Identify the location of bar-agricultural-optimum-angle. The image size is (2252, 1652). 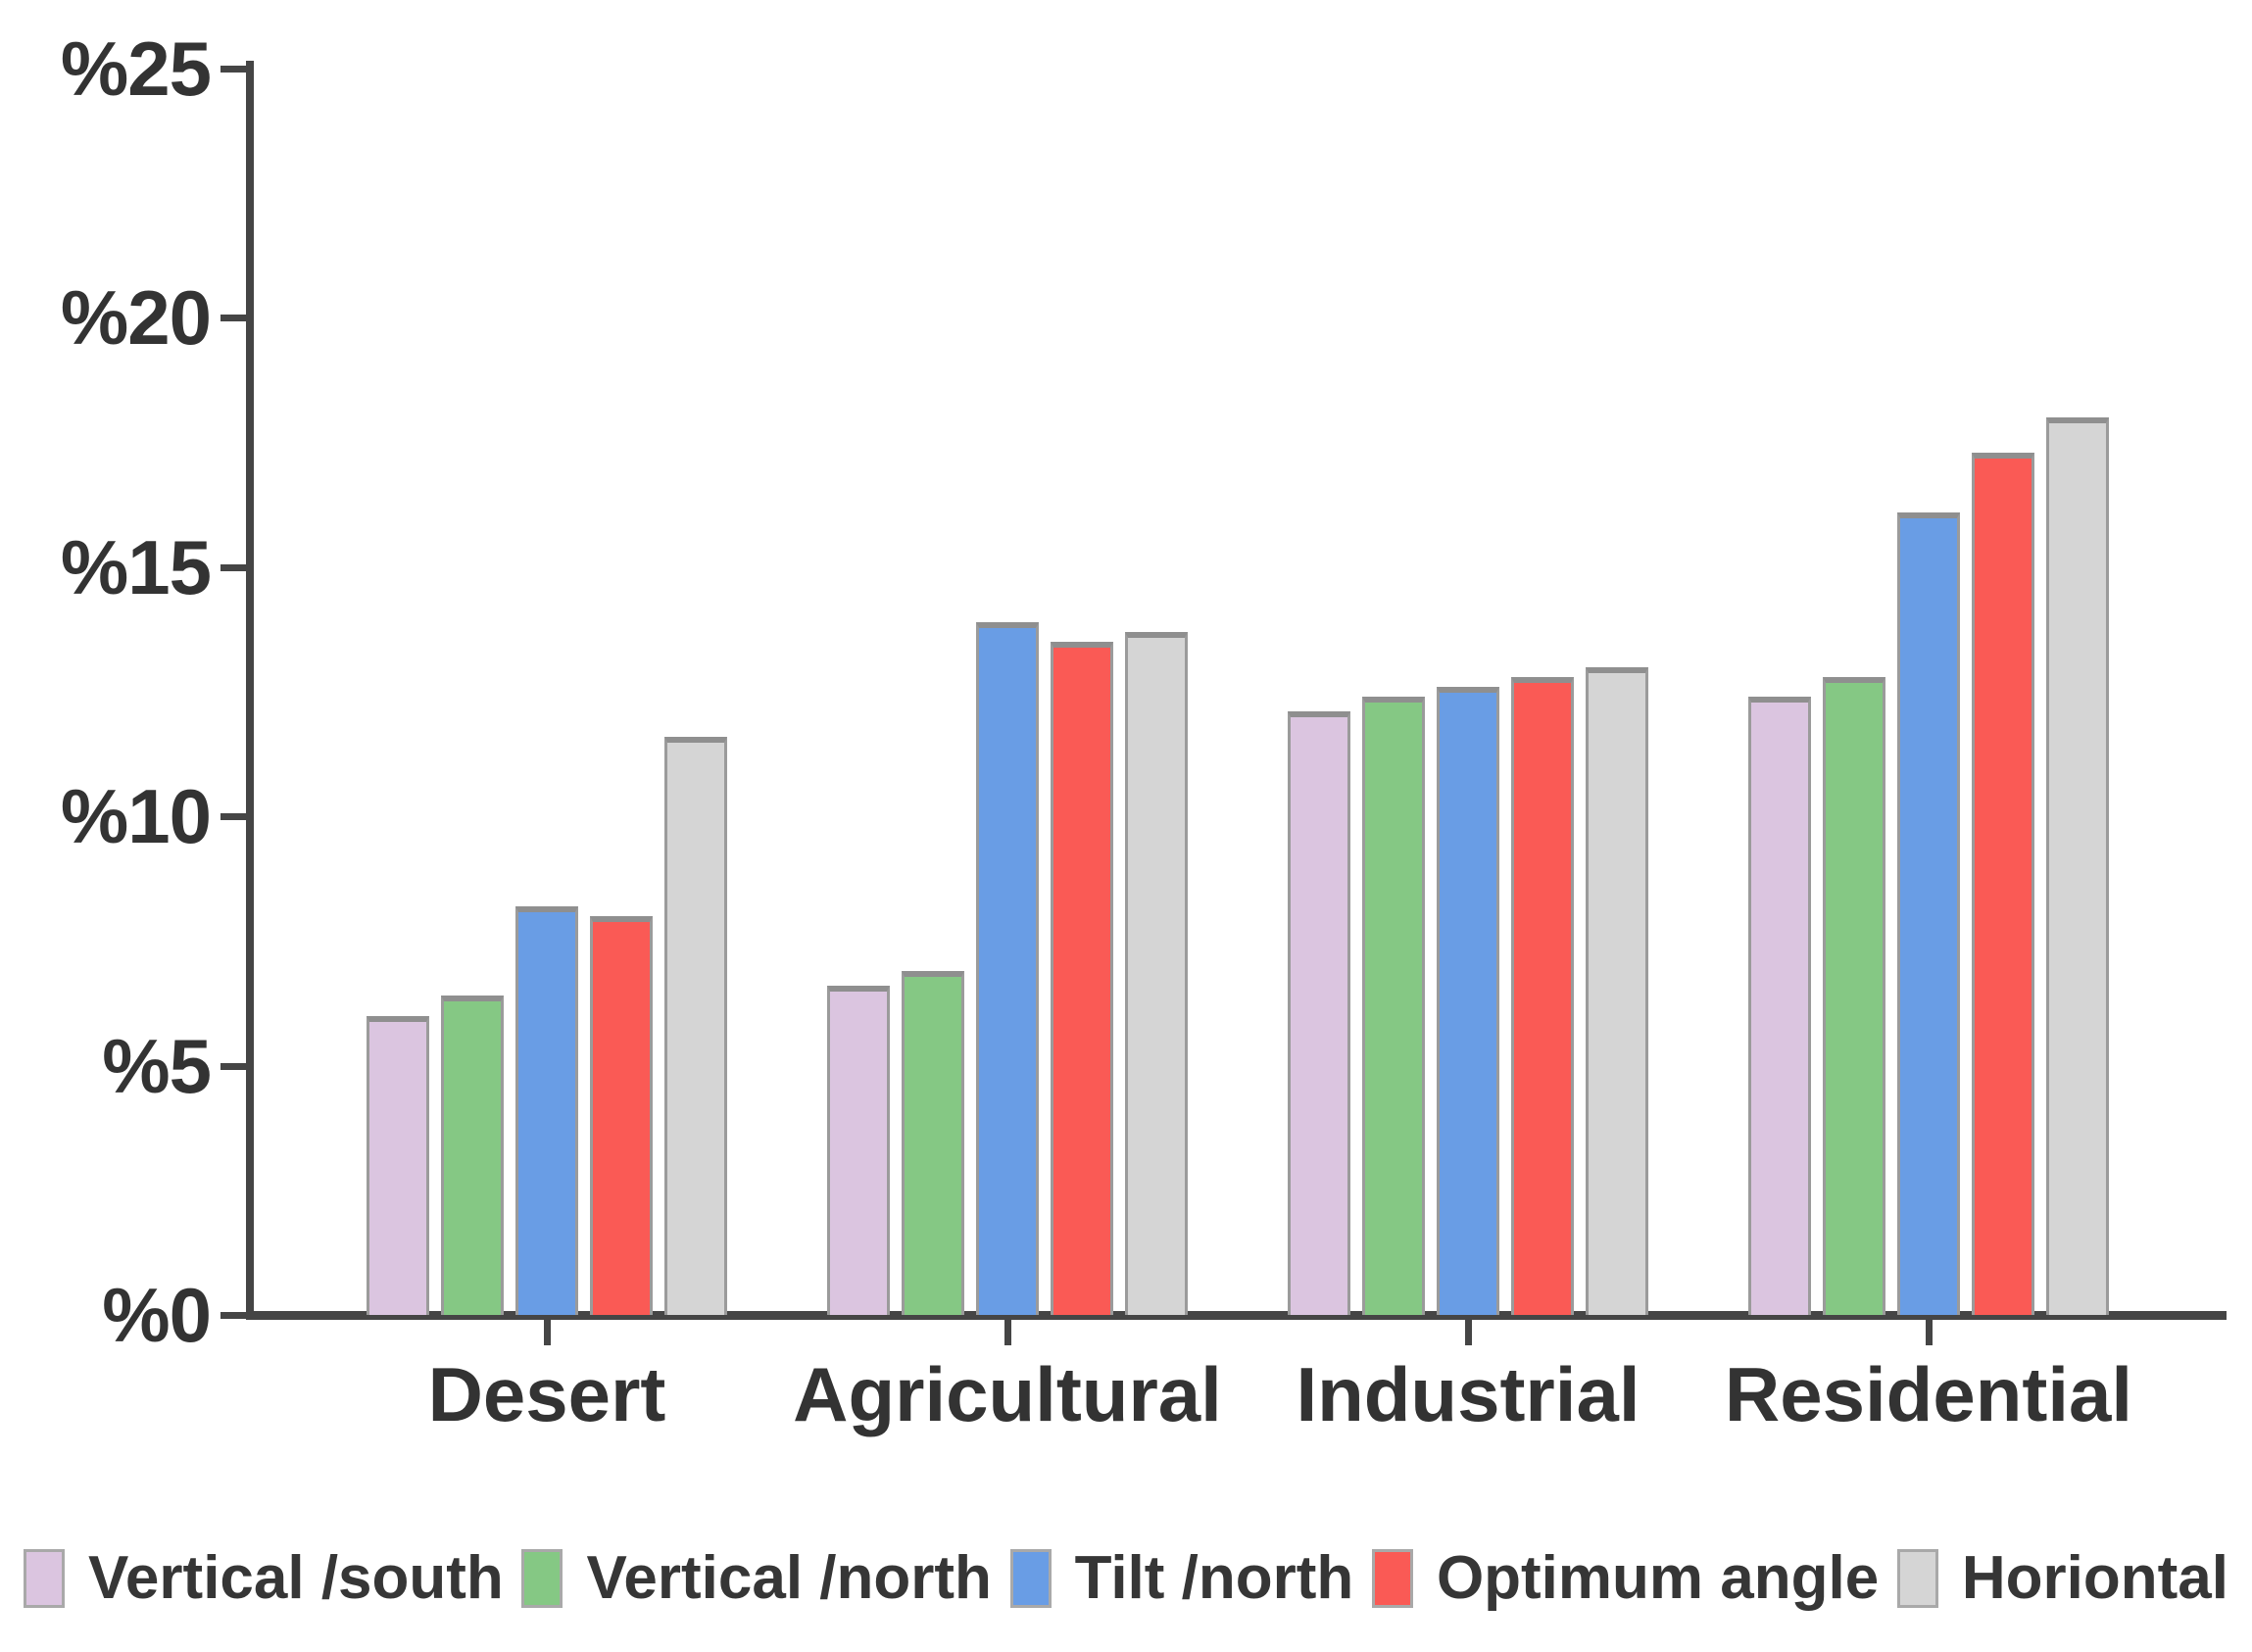
(1082, 979).